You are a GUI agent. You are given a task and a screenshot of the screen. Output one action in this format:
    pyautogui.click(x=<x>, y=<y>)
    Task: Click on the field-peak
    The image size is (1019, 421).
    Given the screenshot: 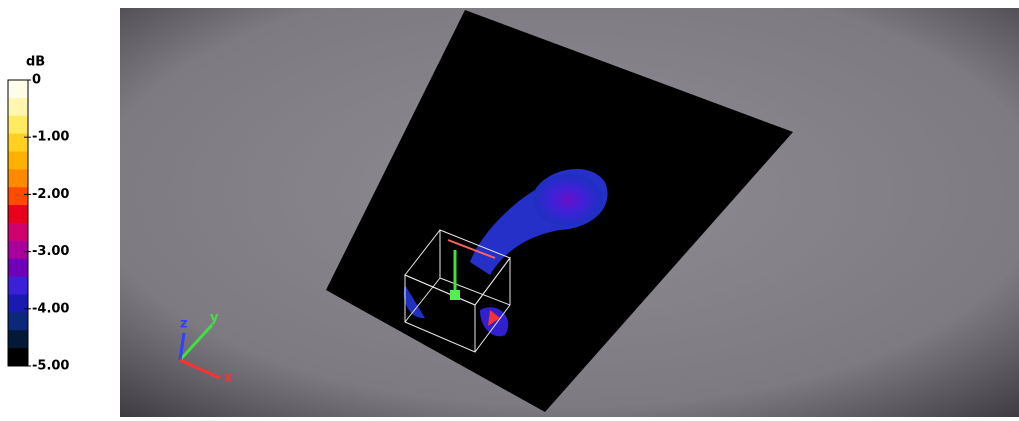 What is the action you would take?
    pyautogui.click(x=568, y=200)
    